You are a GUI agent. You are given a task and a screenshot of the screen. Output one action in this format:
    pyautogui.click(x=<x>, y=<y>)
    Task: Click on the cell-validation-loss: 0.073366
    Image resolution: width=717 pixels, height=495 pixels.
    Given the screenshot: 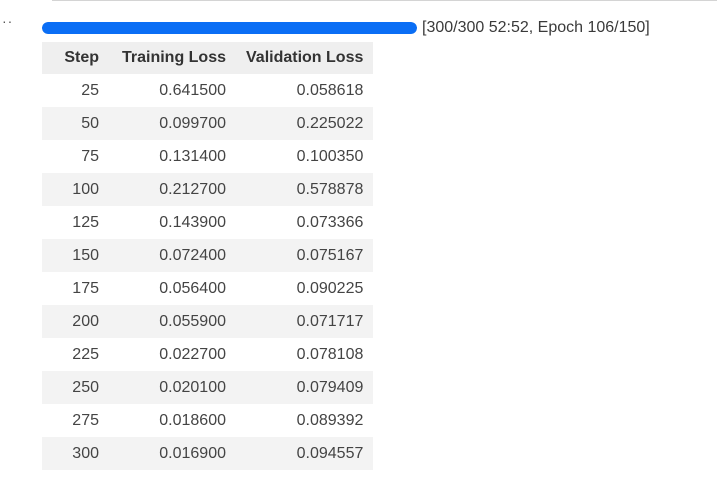 What is the action you would take?
    pyautogui.click(x=330, y=222)
    